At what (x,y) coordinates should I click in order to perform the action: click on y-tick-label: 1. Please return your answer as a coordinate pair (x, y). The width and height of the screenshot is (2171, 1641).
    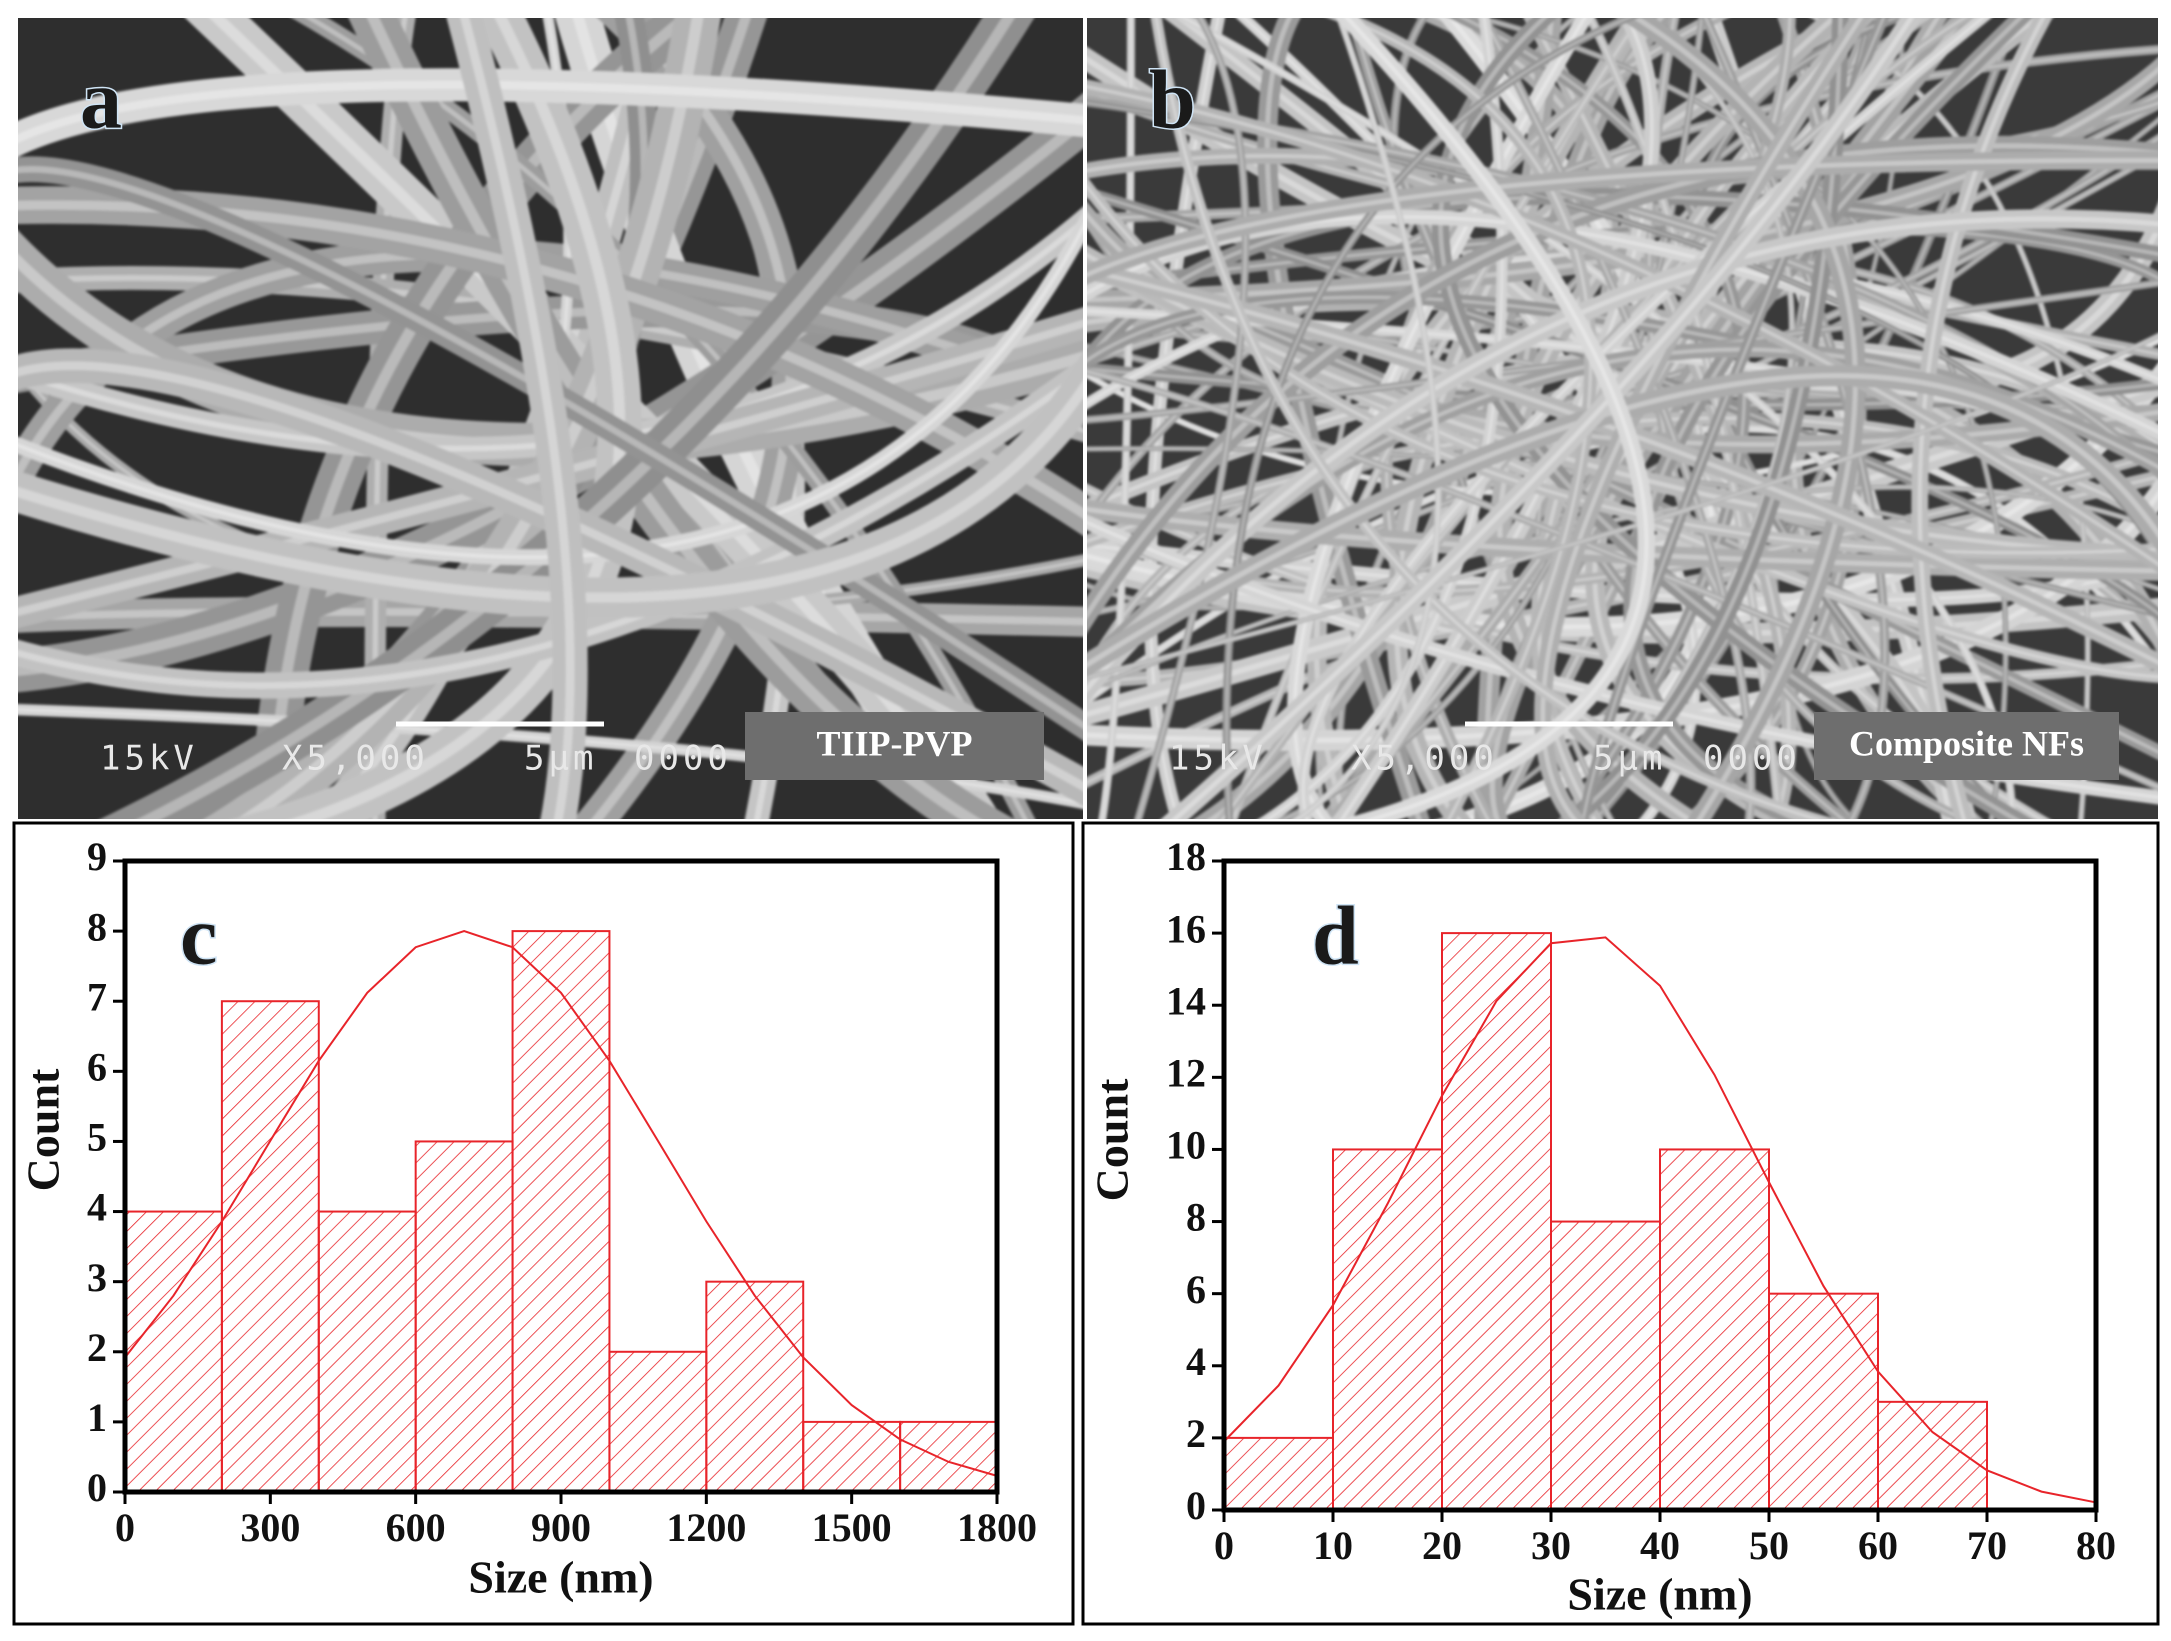
    Looking at the image, I should click on (97, 1417).